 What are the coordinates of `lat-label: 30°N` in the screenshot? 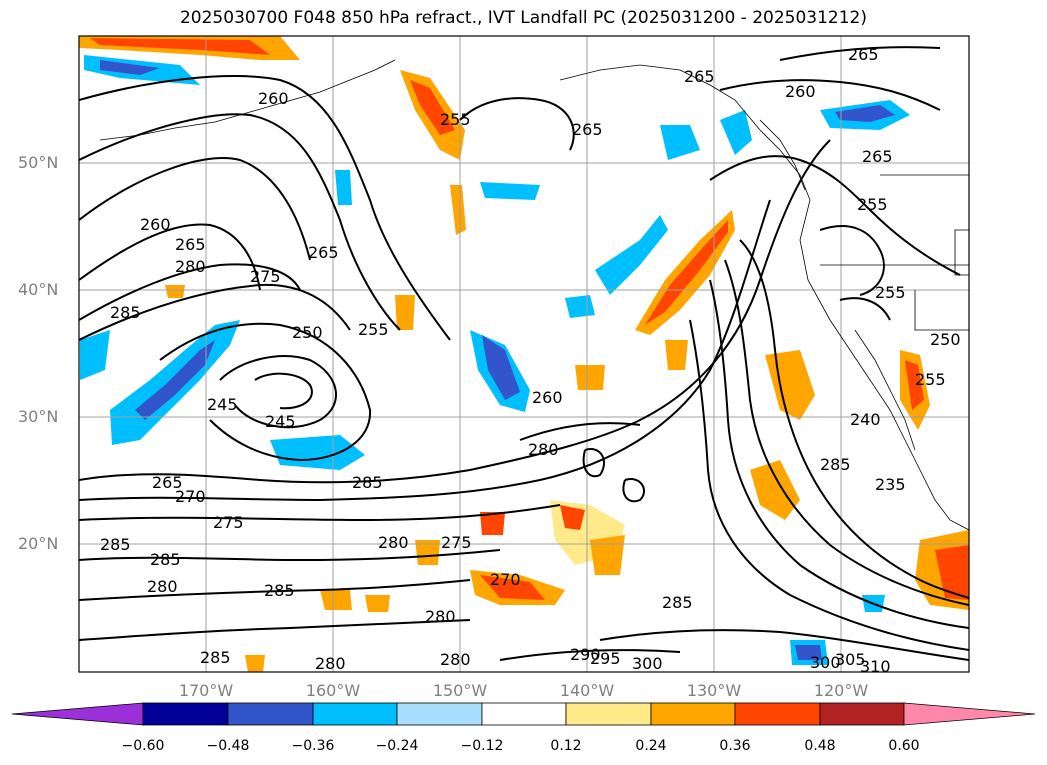 It's located at (38, 416).